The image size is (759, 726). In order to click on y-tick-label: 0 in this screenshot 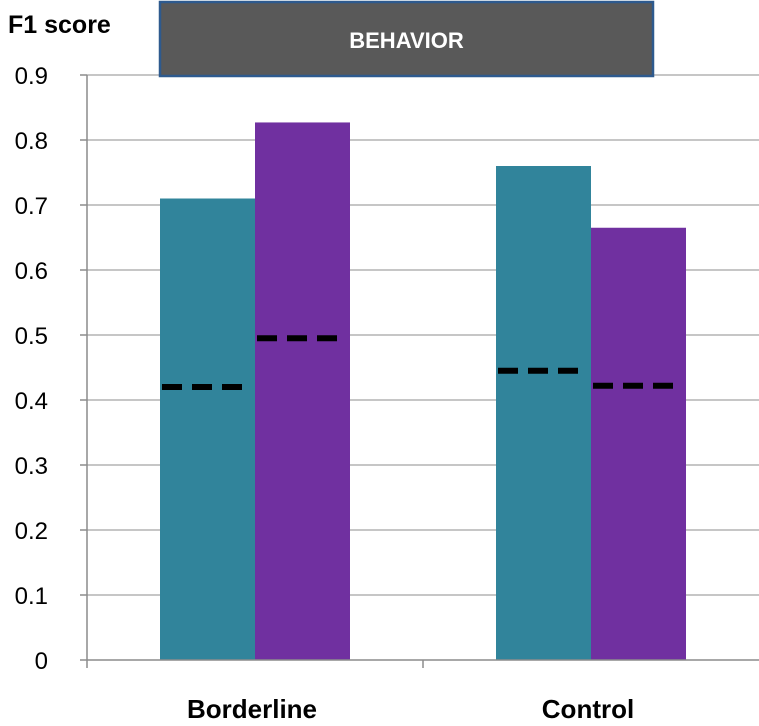, I will do `click(41, 661)`.